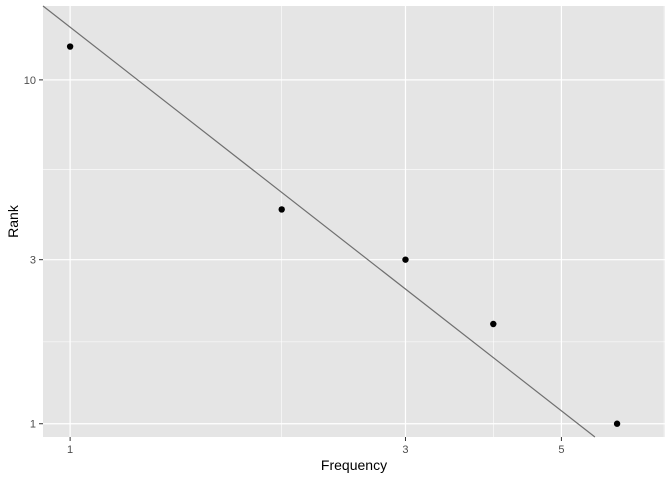 This screenshot has width=672, height=480. I want to click on x-axis-title: Frequency, so click(354, 465).